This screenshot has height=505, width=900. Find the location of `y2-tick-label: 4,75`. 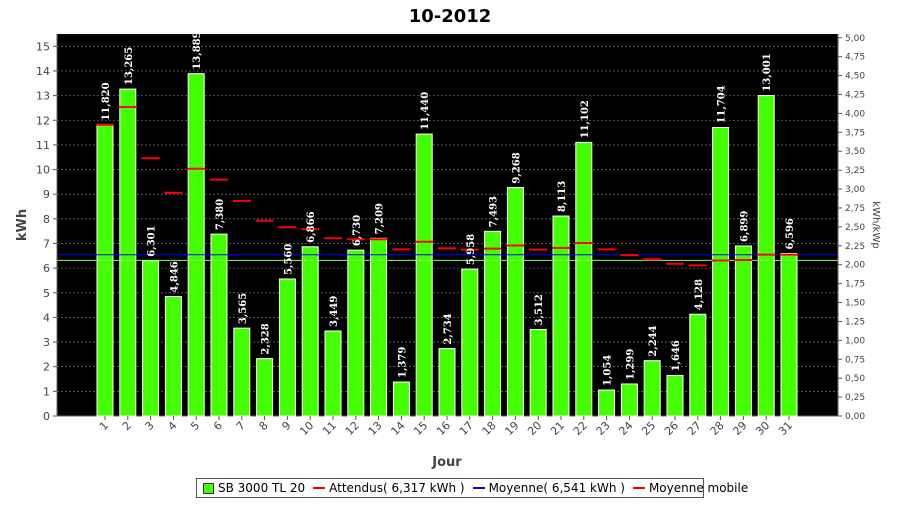

y2-tick-label: 4,75 is located at coordinates (855, 58).